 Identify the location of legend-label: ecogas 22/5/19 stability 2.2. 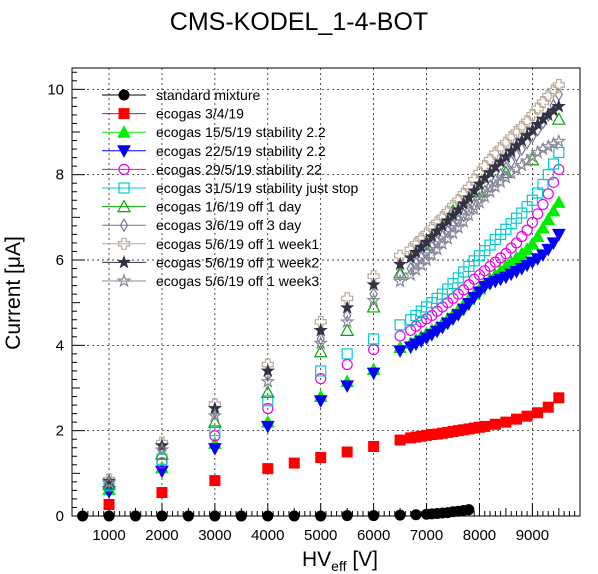
(241, 151).